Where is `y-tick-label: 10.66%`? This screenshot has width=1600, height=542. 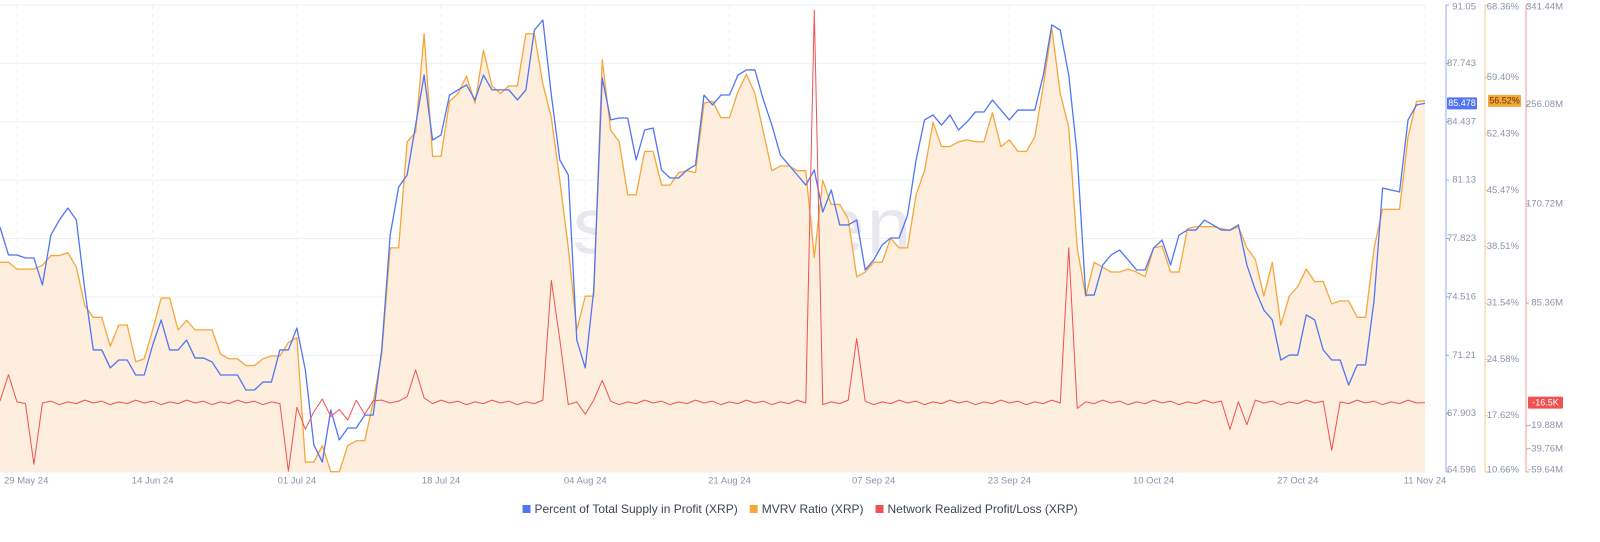 y-tick-label: 10.66% is located at coordinates (1503, 470).